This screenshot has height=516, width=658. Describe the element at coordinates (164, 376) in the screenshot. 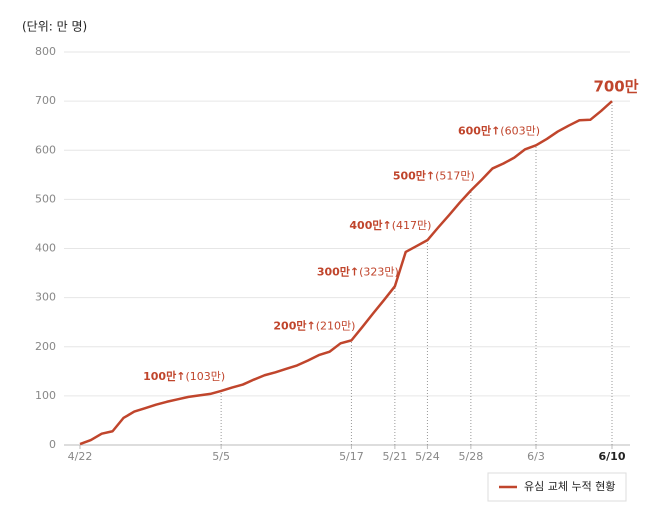

I see `annotation-label: 100만↑` at that location.